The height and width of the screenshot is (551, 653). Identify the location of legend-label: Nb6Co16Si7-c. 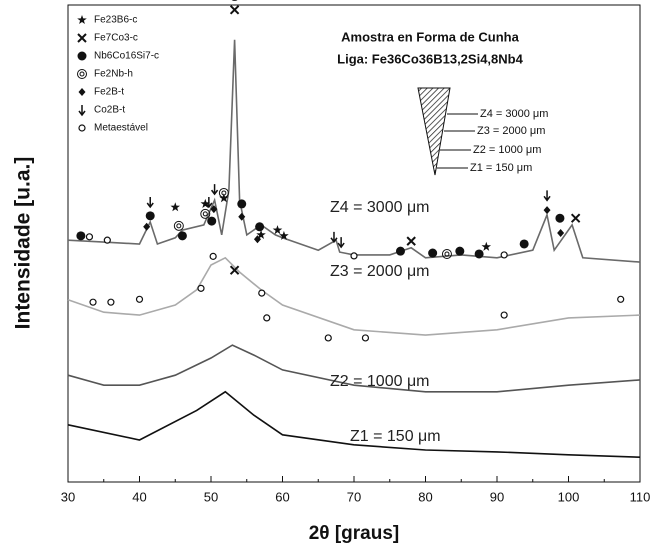
(126, 56).